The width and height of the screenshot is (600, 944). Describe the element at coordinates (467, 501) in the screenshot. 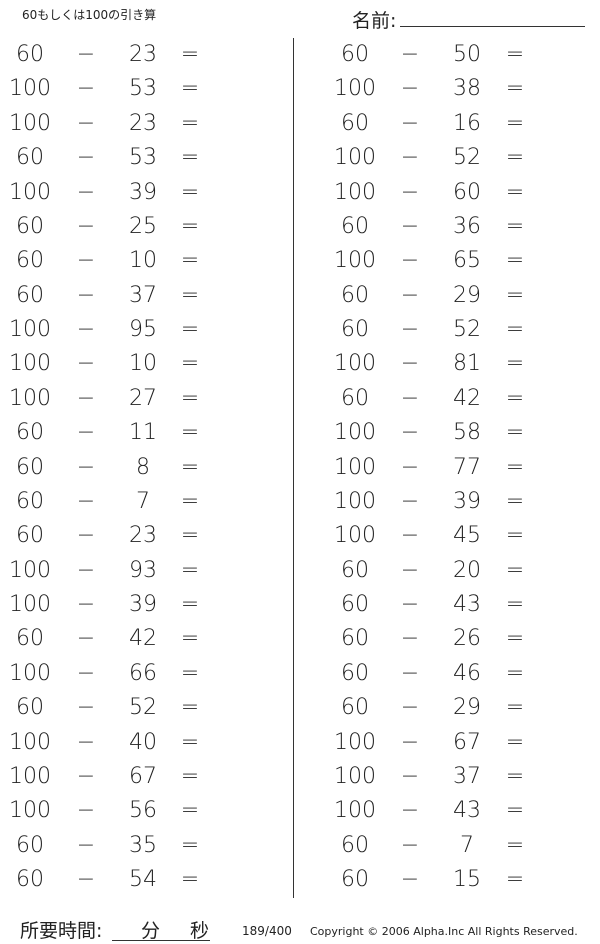

I see `subtrahend: 39` at that location.